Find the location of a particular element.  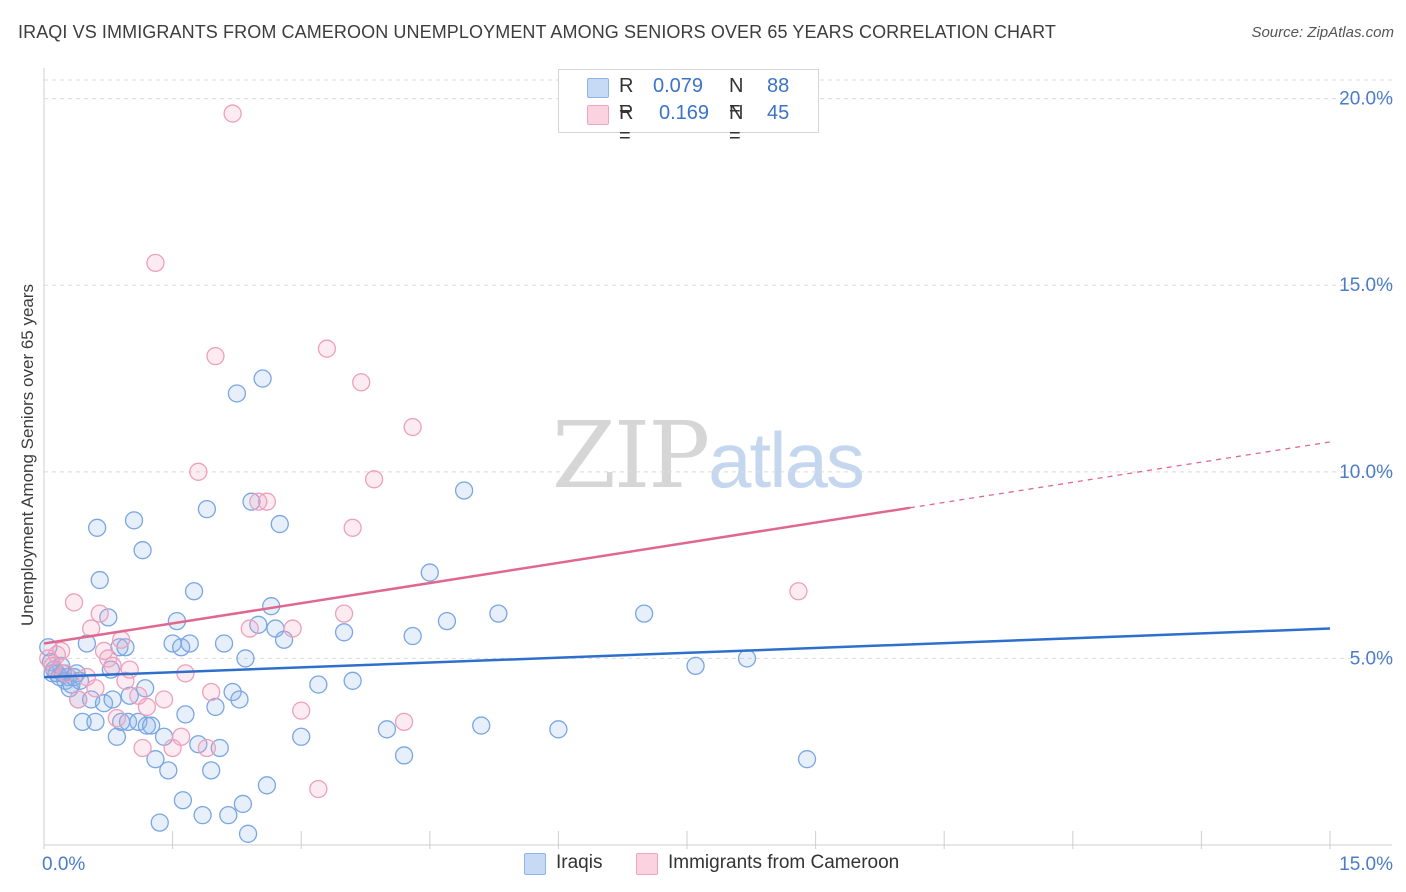

series-legend: Iraqis Immigrants from Cameroon is located at coordinates (703, 864).